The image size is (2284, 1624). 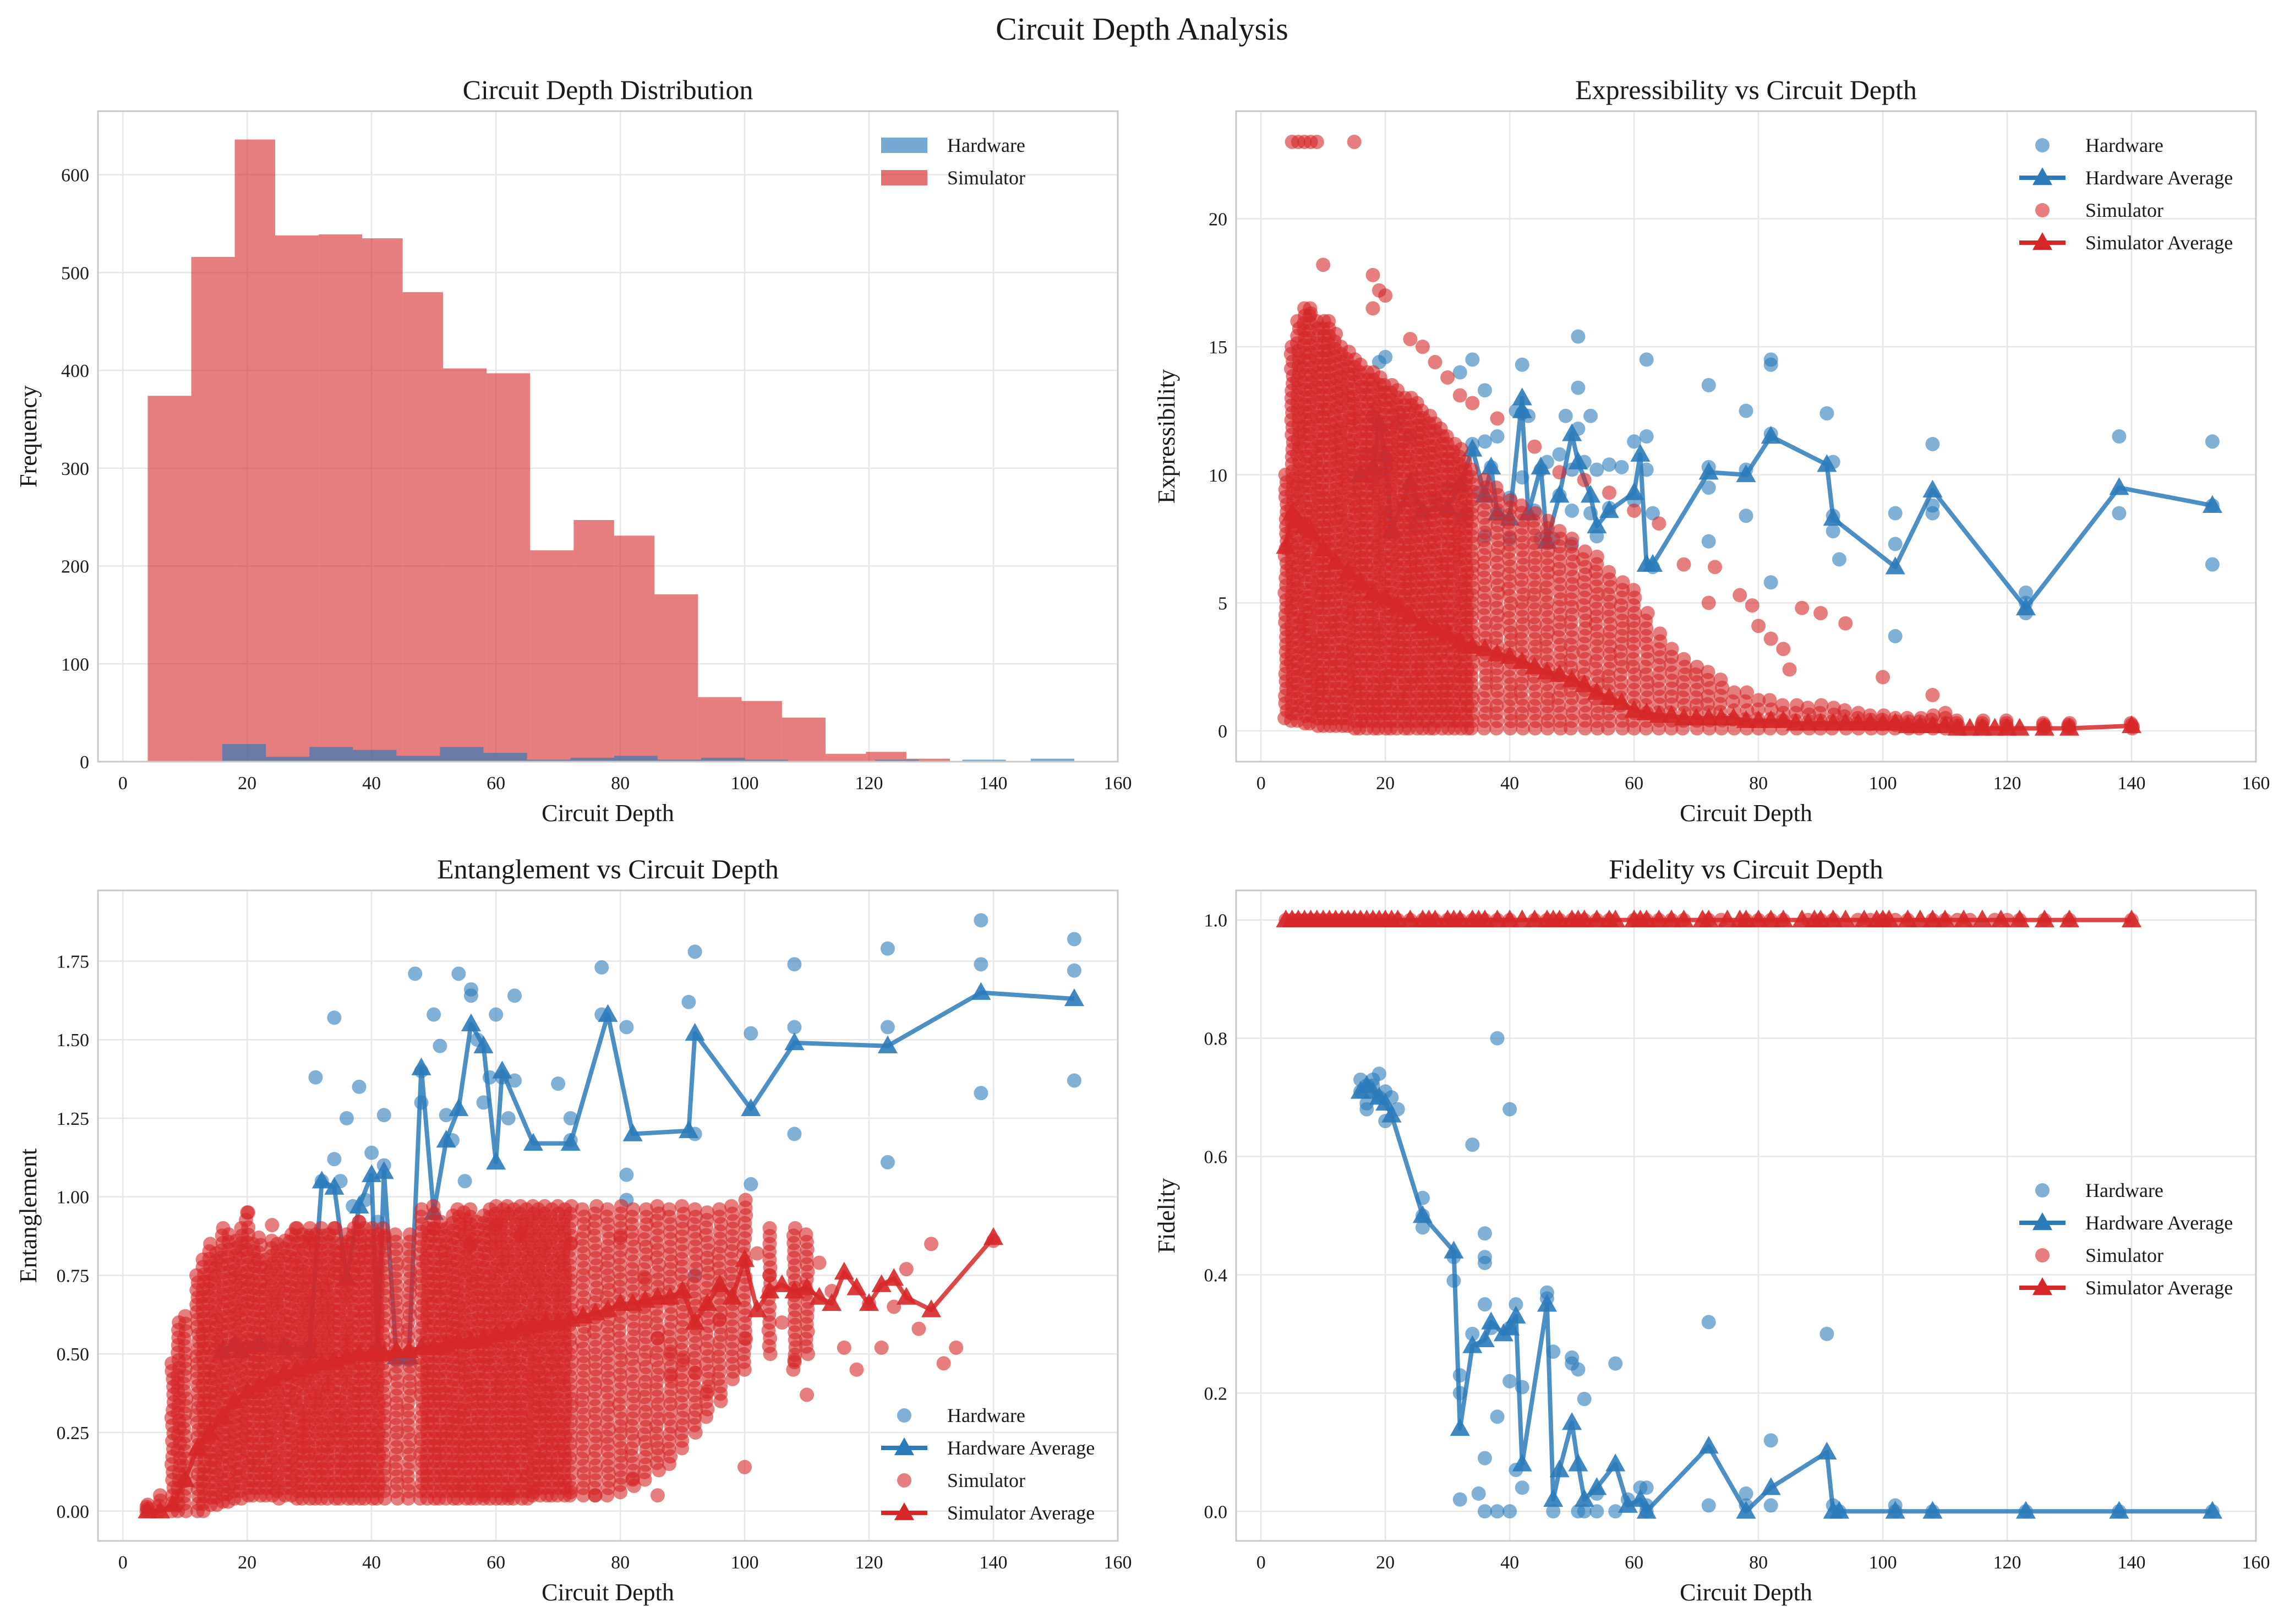 I want to click on x-tick-label: 160, so click(x=2256, y=783).